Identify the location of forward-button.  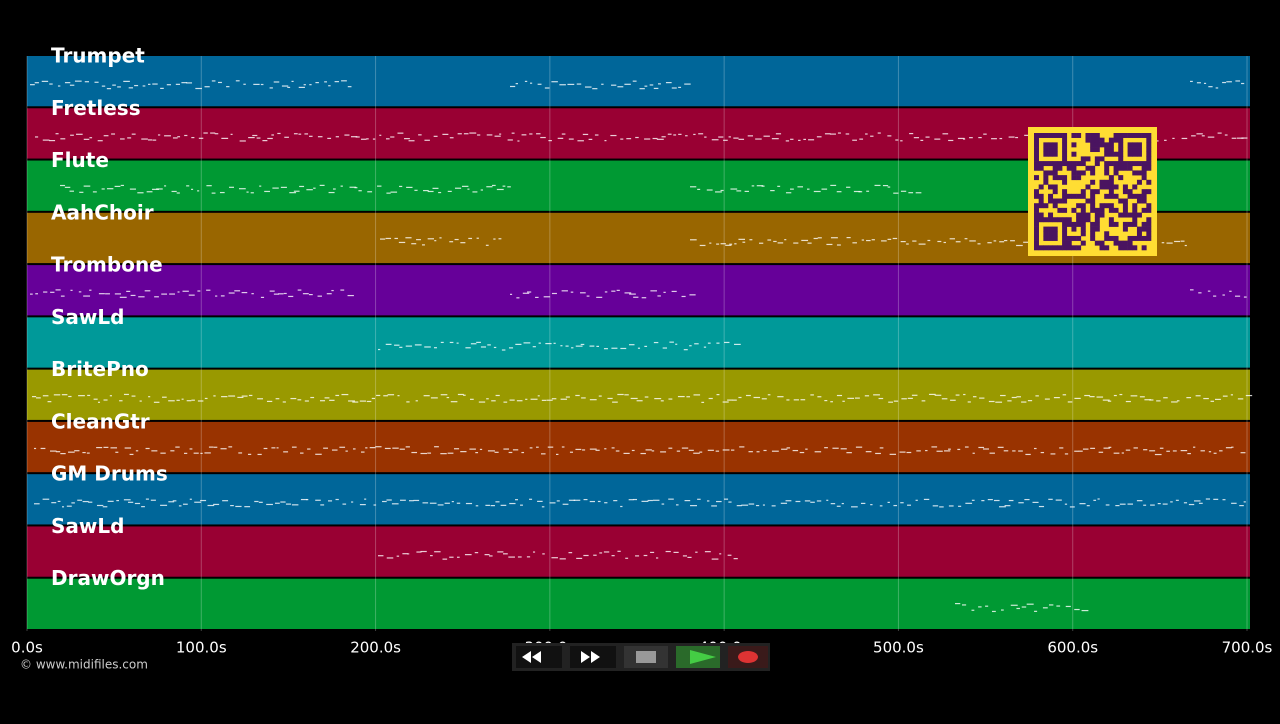
(593, 657).